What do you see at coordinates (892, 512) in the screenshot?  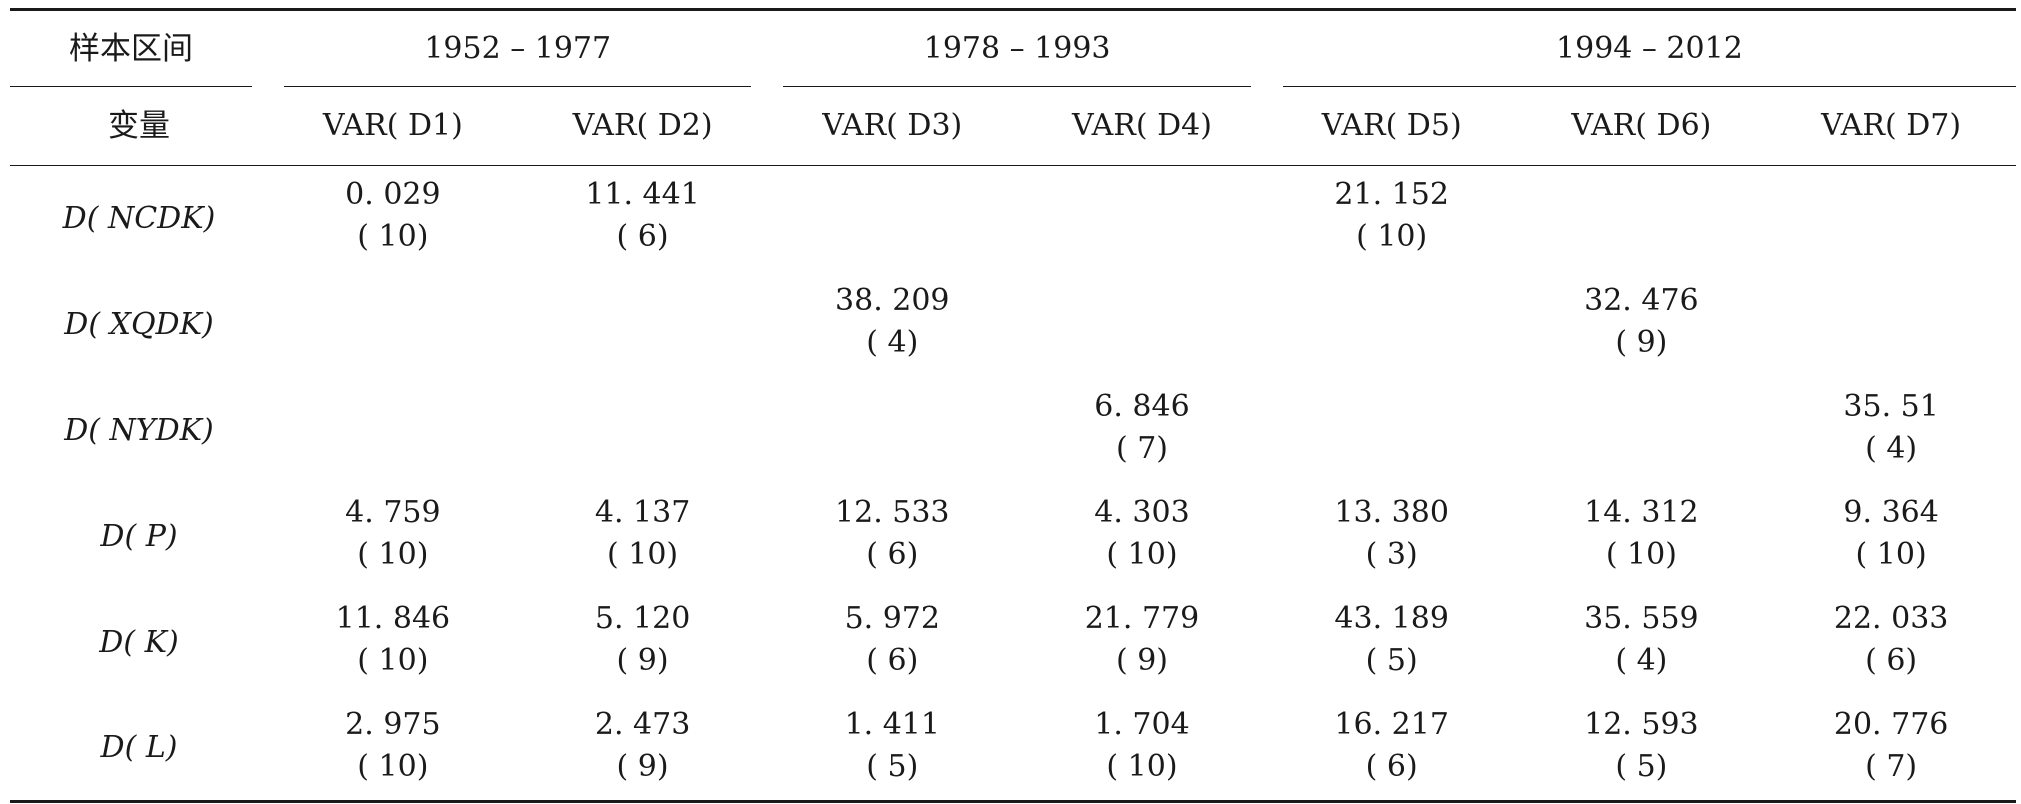 I see `statistic-value: 12. 533` at bounding box center [892, 512].